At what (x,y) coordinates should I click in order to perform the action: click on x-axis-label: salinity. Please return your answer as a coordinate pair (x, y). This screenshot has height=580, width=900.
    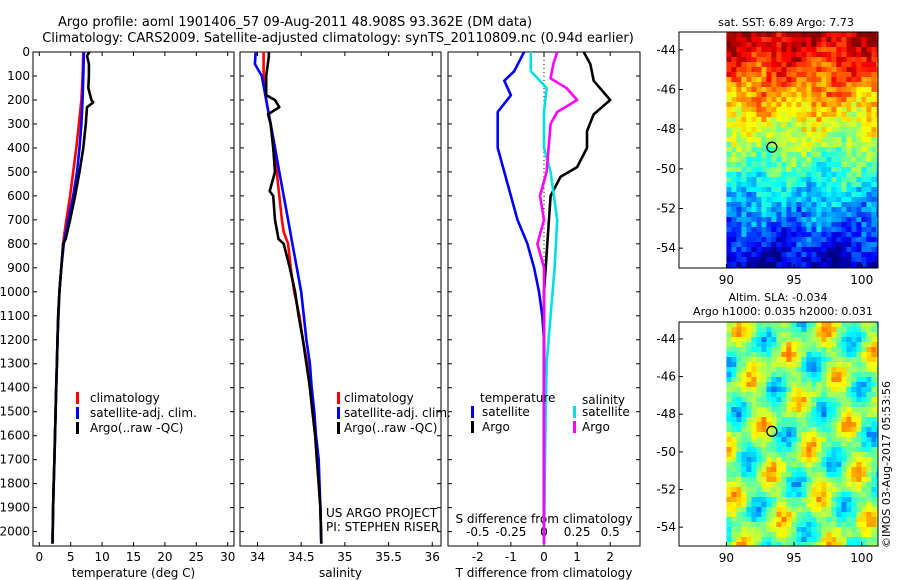
    Looking at the image, I should click on (340, 573).